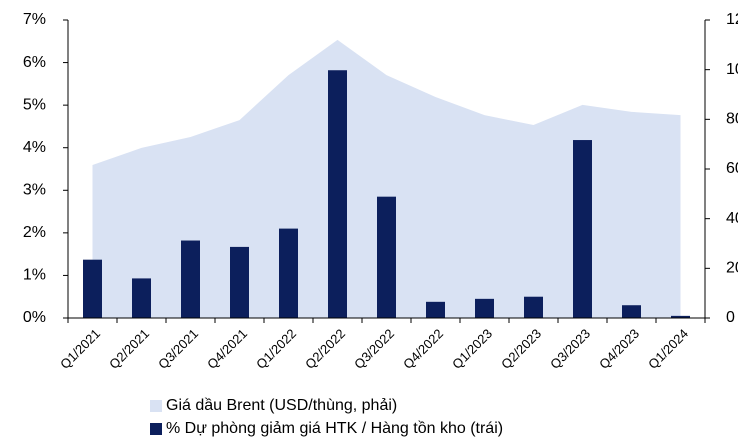  Describe the element at coordinates (732, 69) in the screenshot. I see `y2-tick-label: 100` at that location.